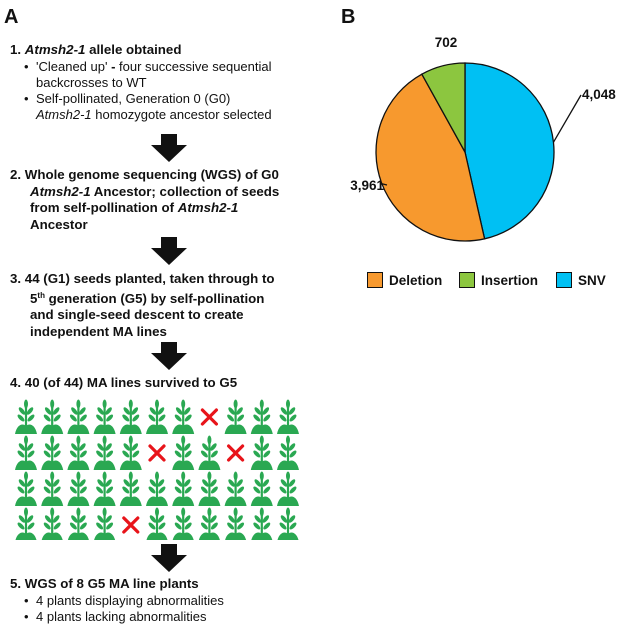 The height and width of the screenshot is (625, 629). What do you see at coordinates (91, 82) in the screenshot?
I see `text-run: backcrosses to WT` at bounding box center [91, 82].